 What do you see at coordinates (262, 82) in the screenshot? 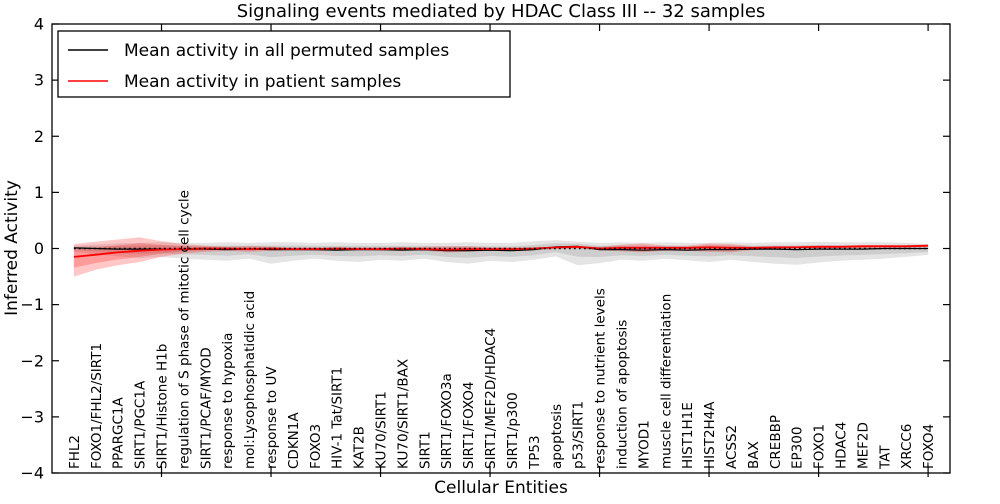
I see `legend-label-patient: Mean activity in patient samples` at bounding box center [262, 82].